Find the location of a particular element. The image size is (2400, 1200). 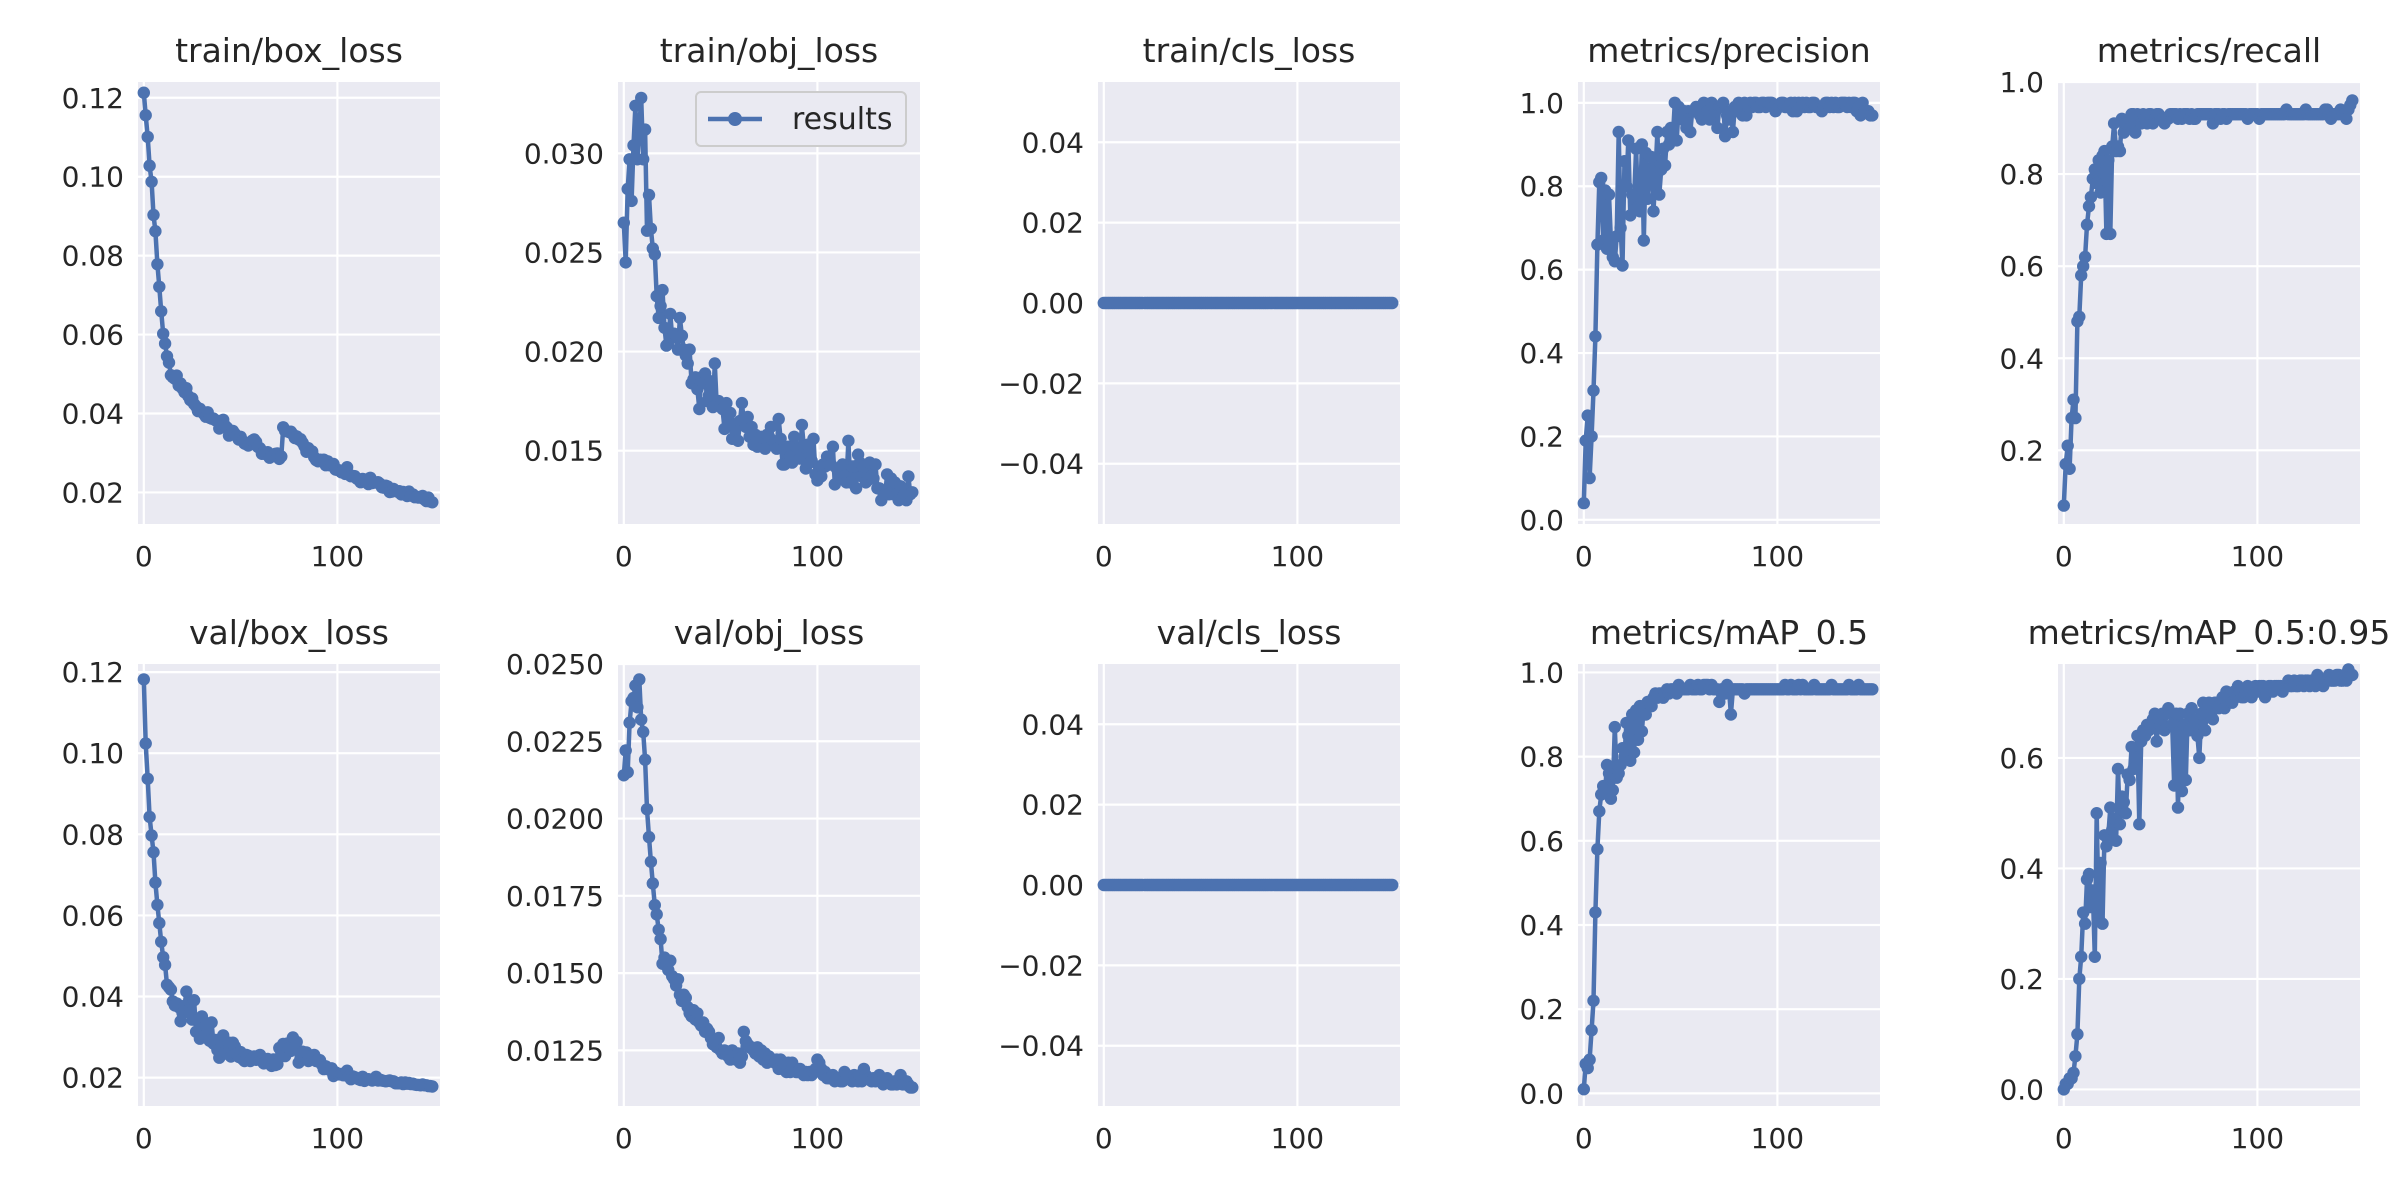

legend-box is located at coordinates (801, 119).